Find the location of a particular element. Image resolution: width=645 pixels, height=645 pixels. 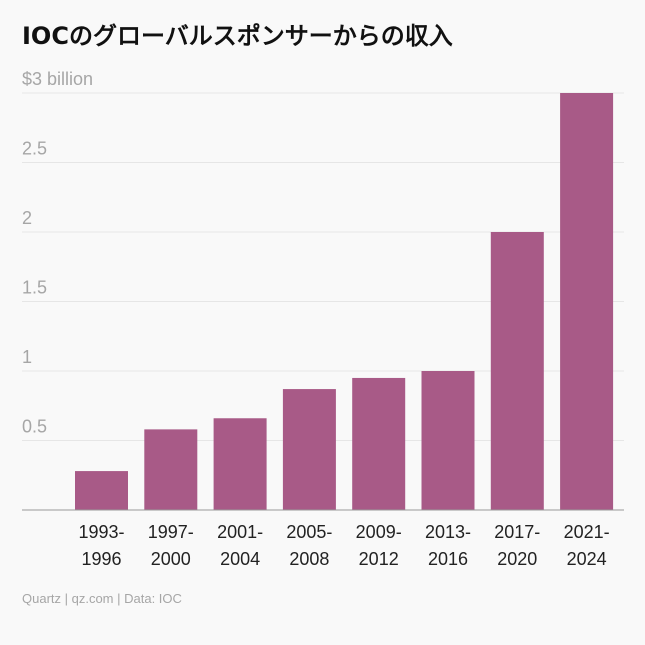

x-tick-label: 2017- is located at coordinates (517, 532).